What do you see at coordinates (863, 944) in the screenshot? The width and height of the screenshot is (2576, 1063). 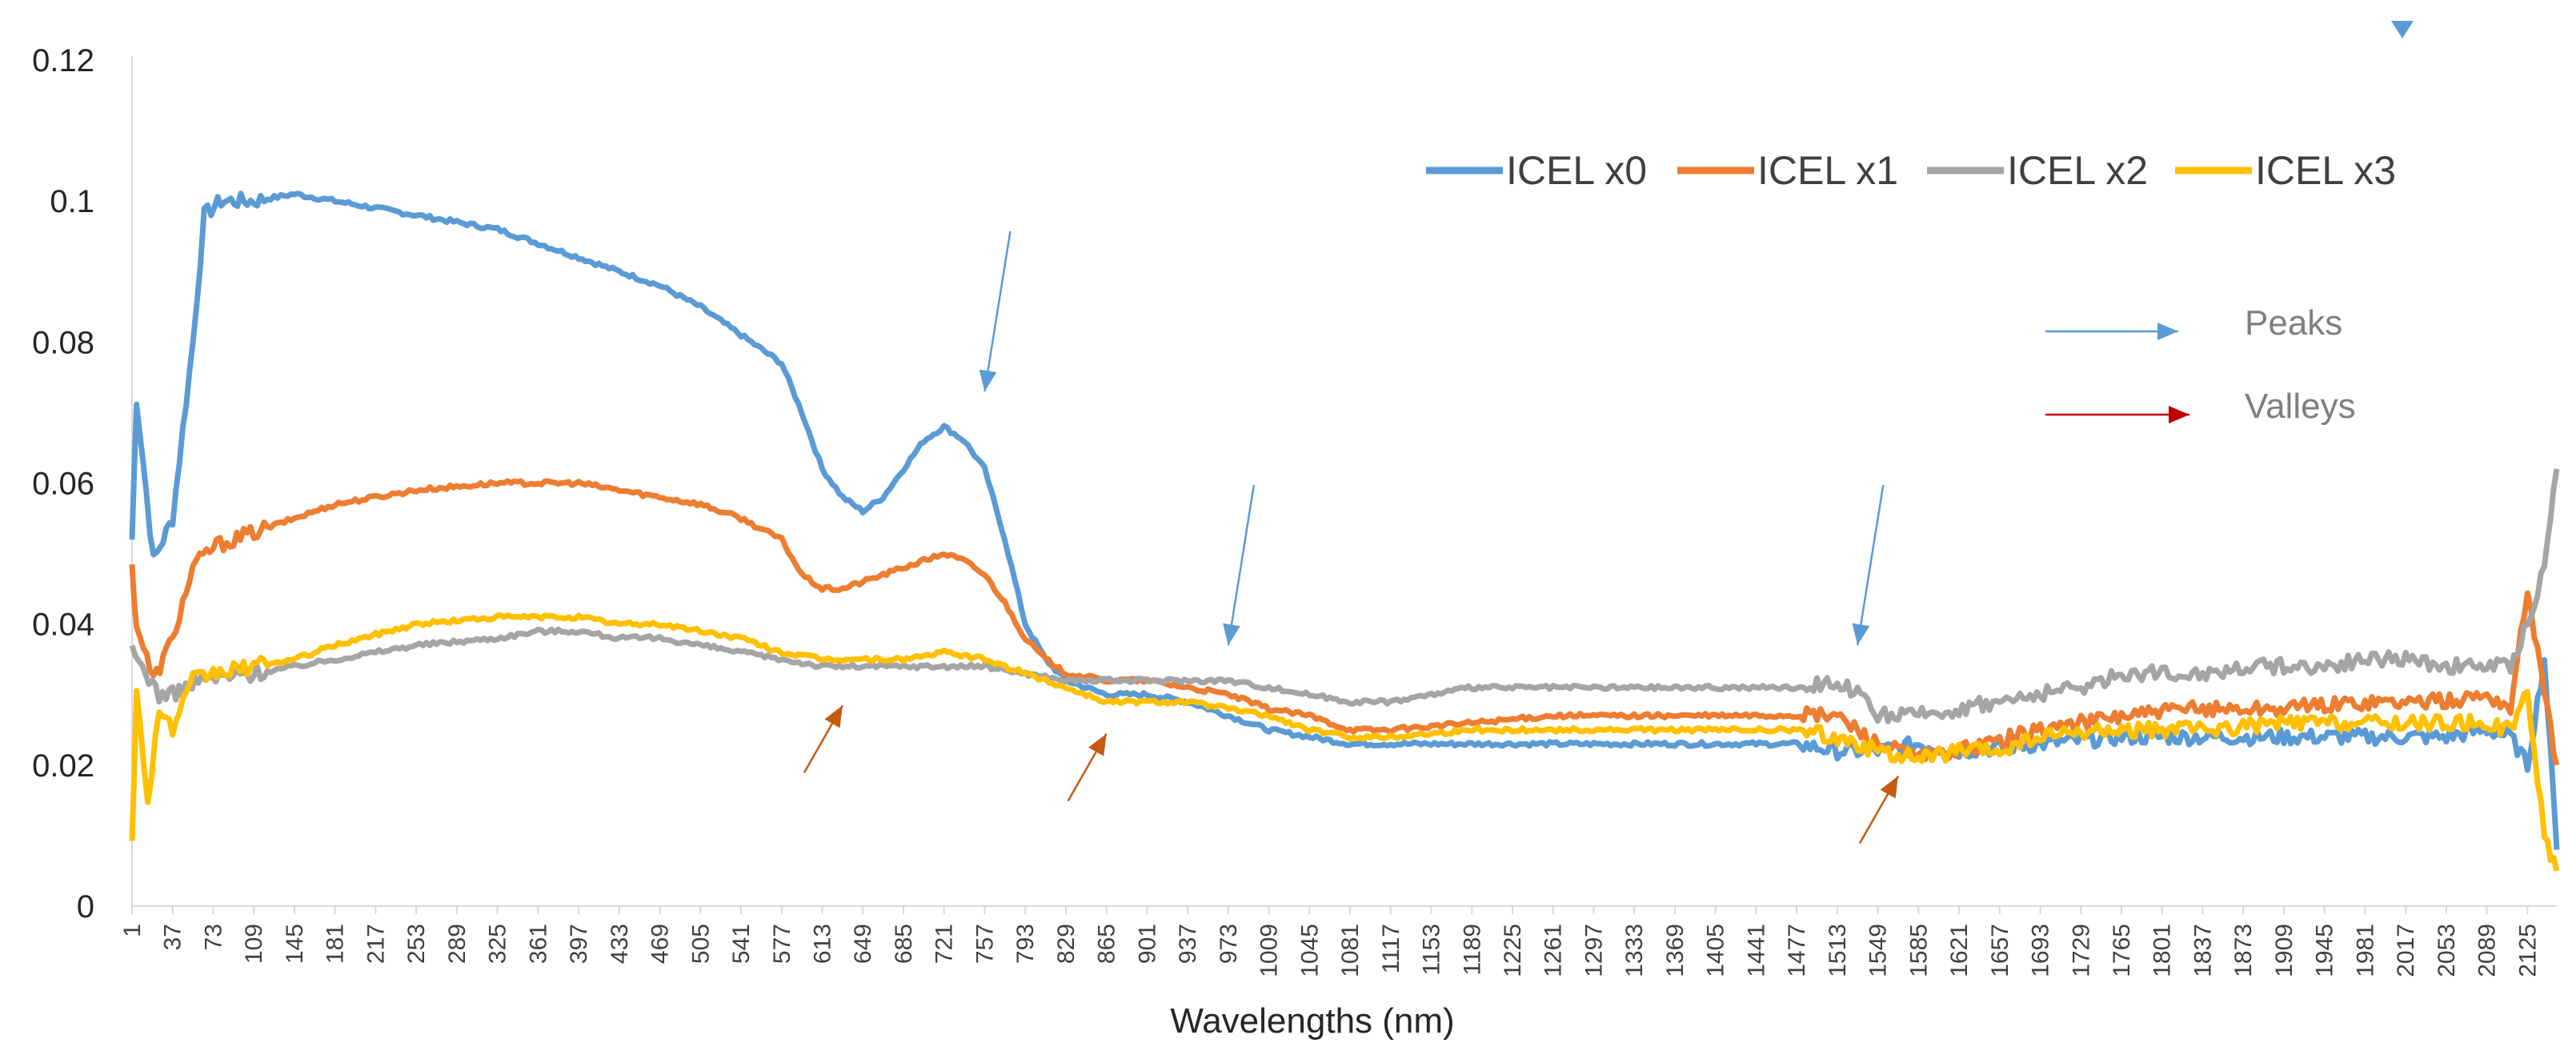 I see `x-tick-label: 649` at bounding box center [863, 944].